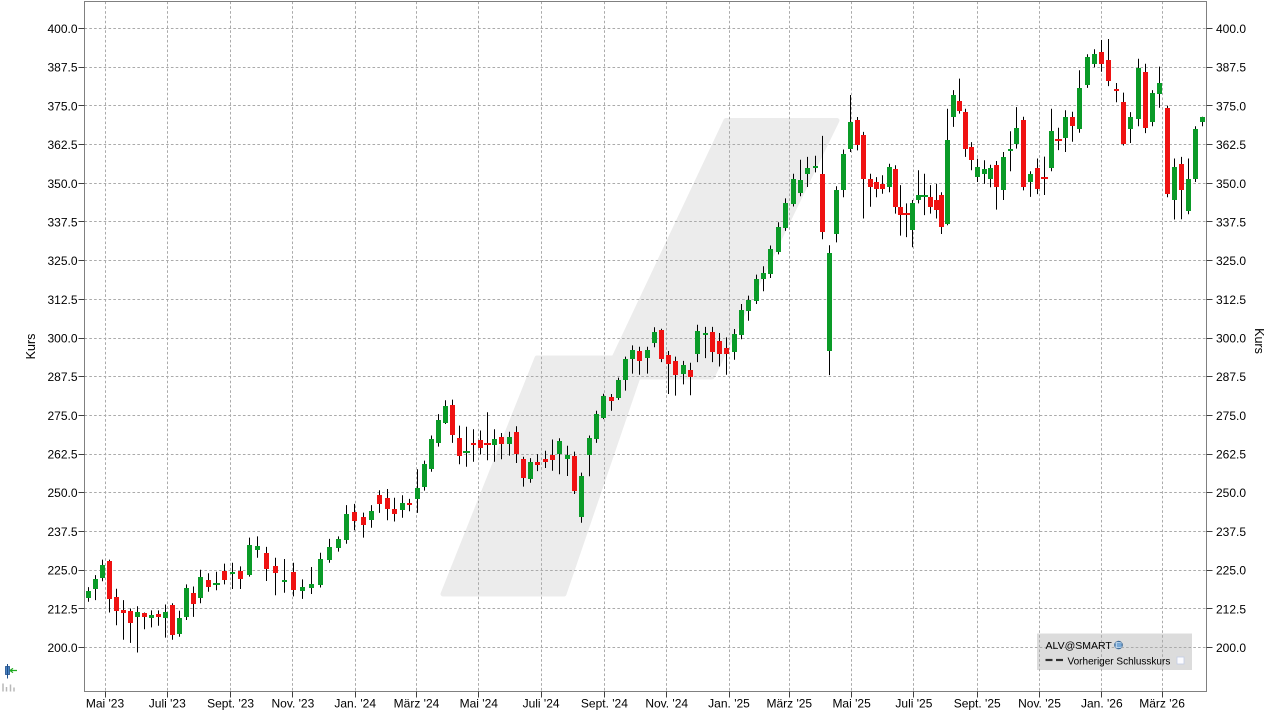 This screenshot has width=1279, height=718. What do you see at coordinates (355, 704) in the screenshot?
I see `svg-text: Jan. '24` at bounding box center [355, 704].